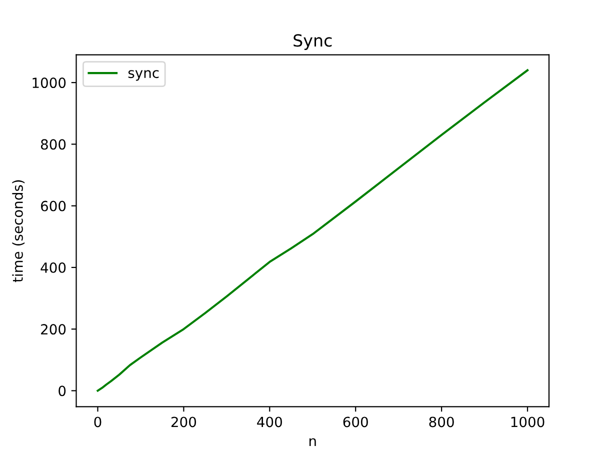 This screenshot has height=457, width=610. What do you see at coordinates (49, 83) in the screenshot?
I see `y-tick-label: 1000` at bounding box center [49, 83].